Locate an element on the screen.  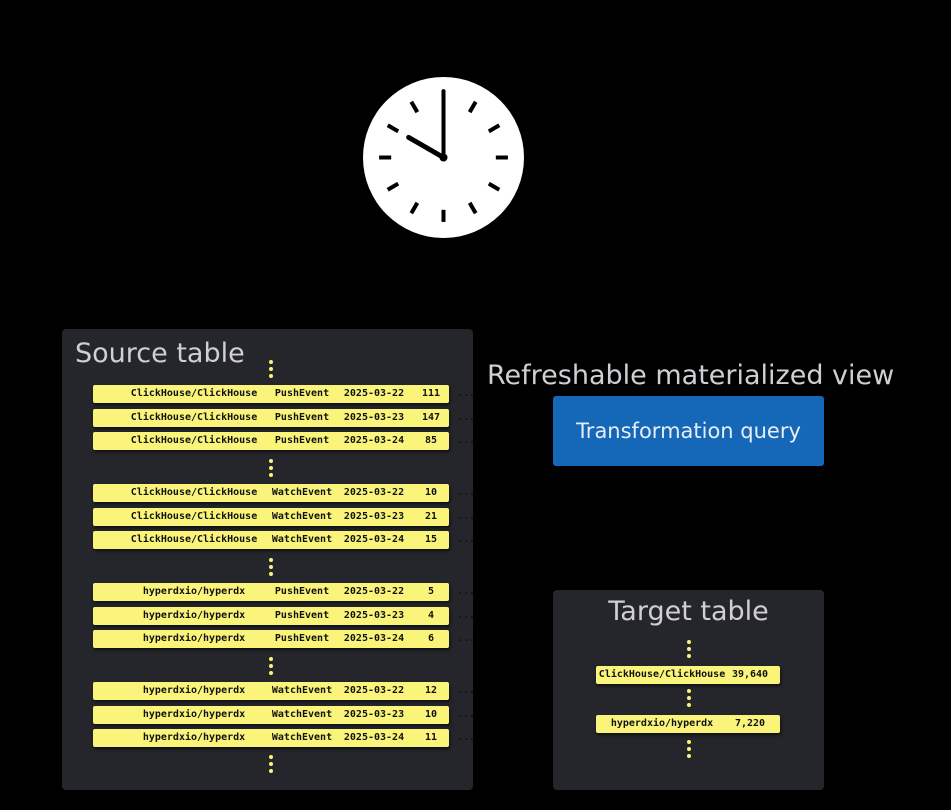
transformation-query-box: Transformation query is located at coordinates (688, 431).